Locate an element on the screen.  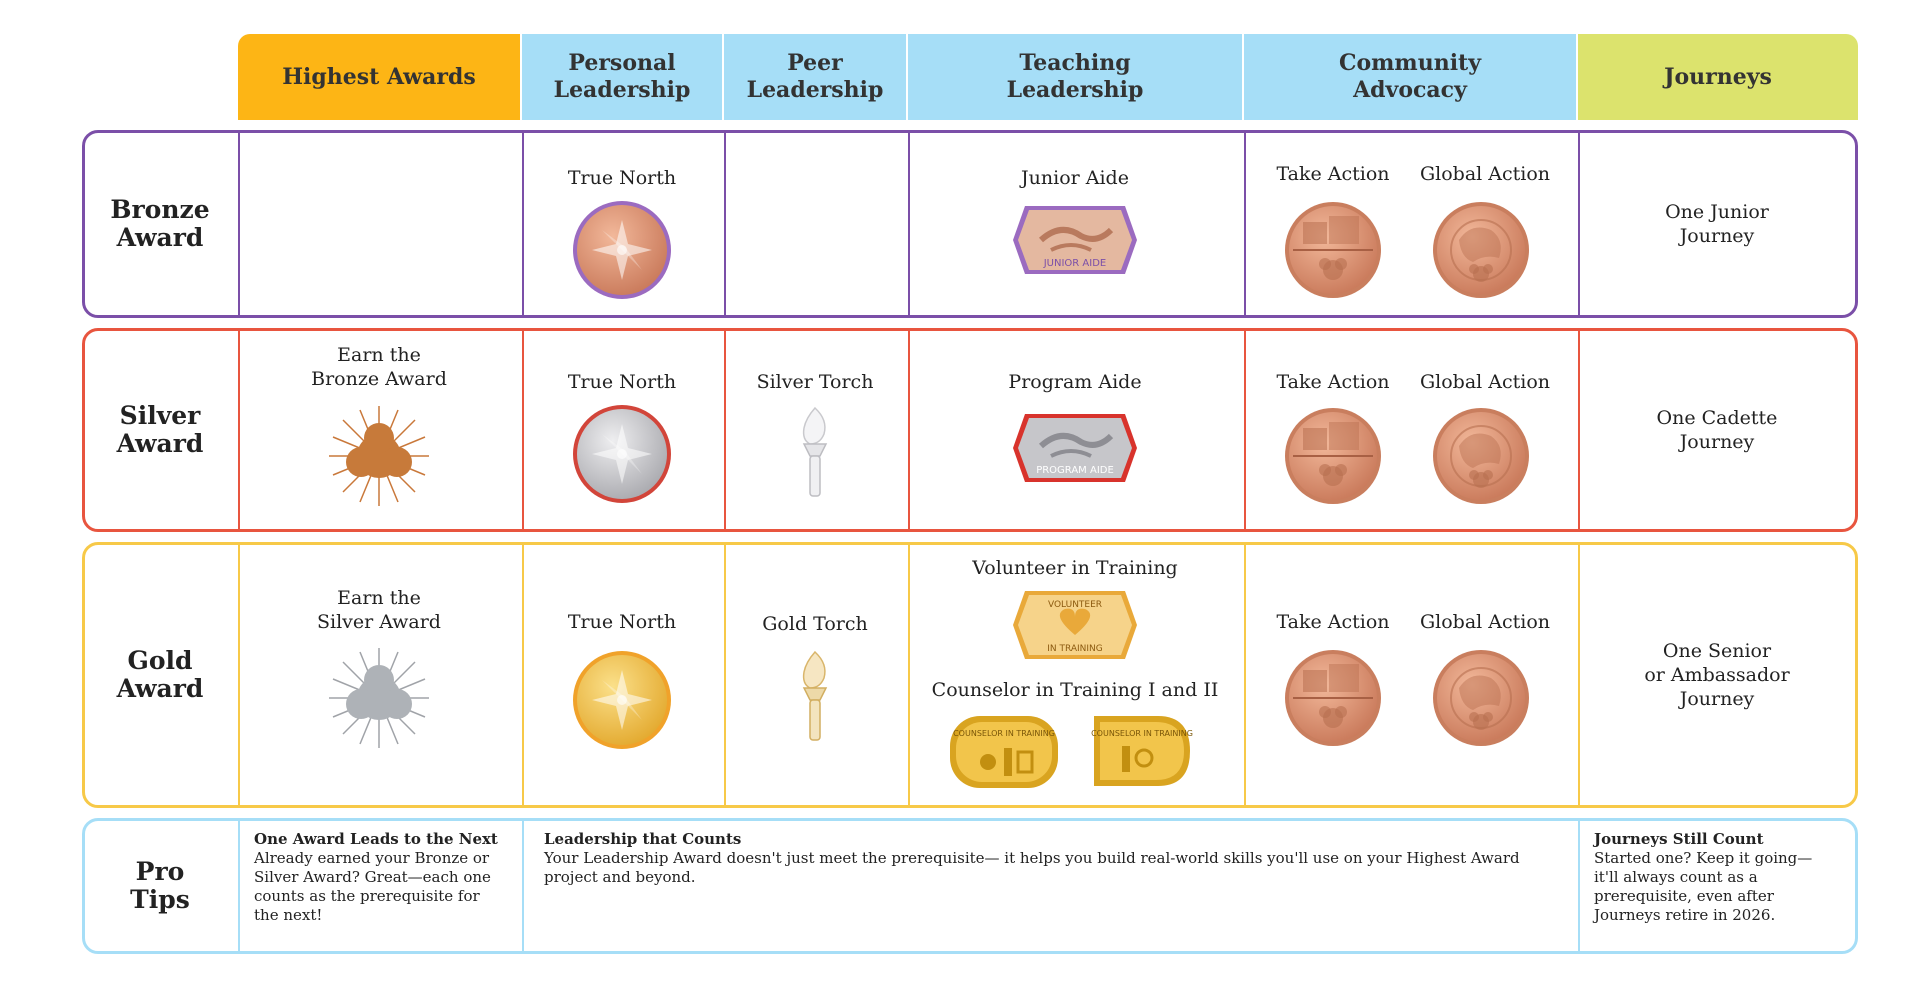
bronze-global-action-label: Global Action is located at coordinates (1485, 174).